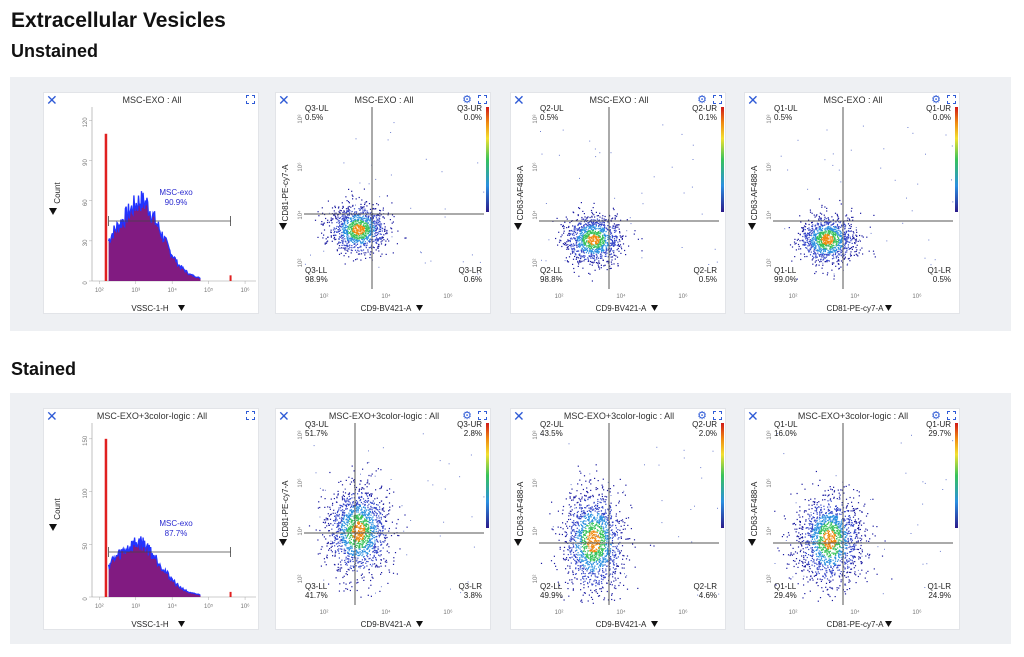 This screenshot has height=657, width=1024. Describe the element at coordinates (535, 215) in the screenshot. I see `y-tick-label: 10⁴` at that location.